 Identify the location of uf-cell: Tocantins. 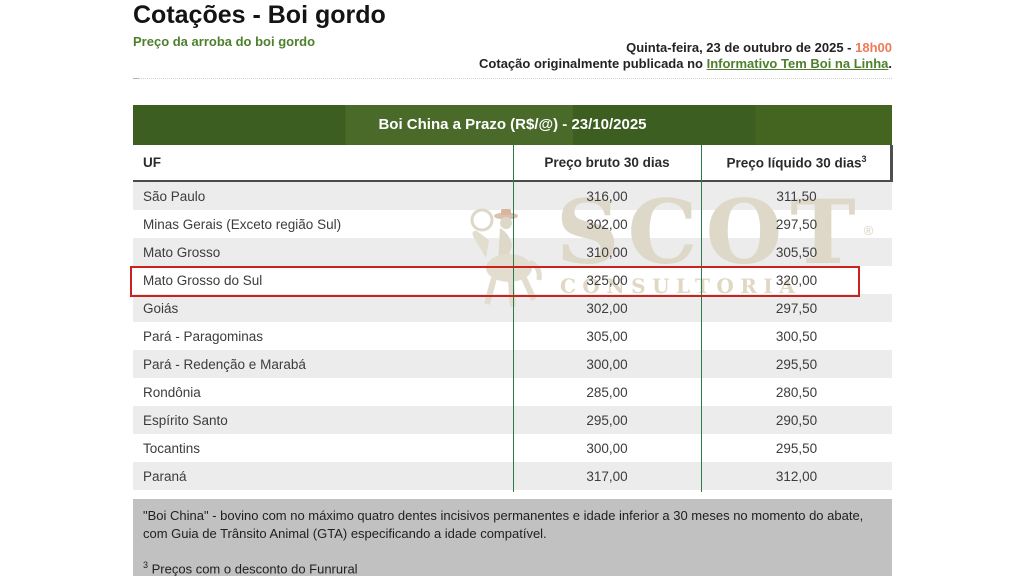
(172, 448).